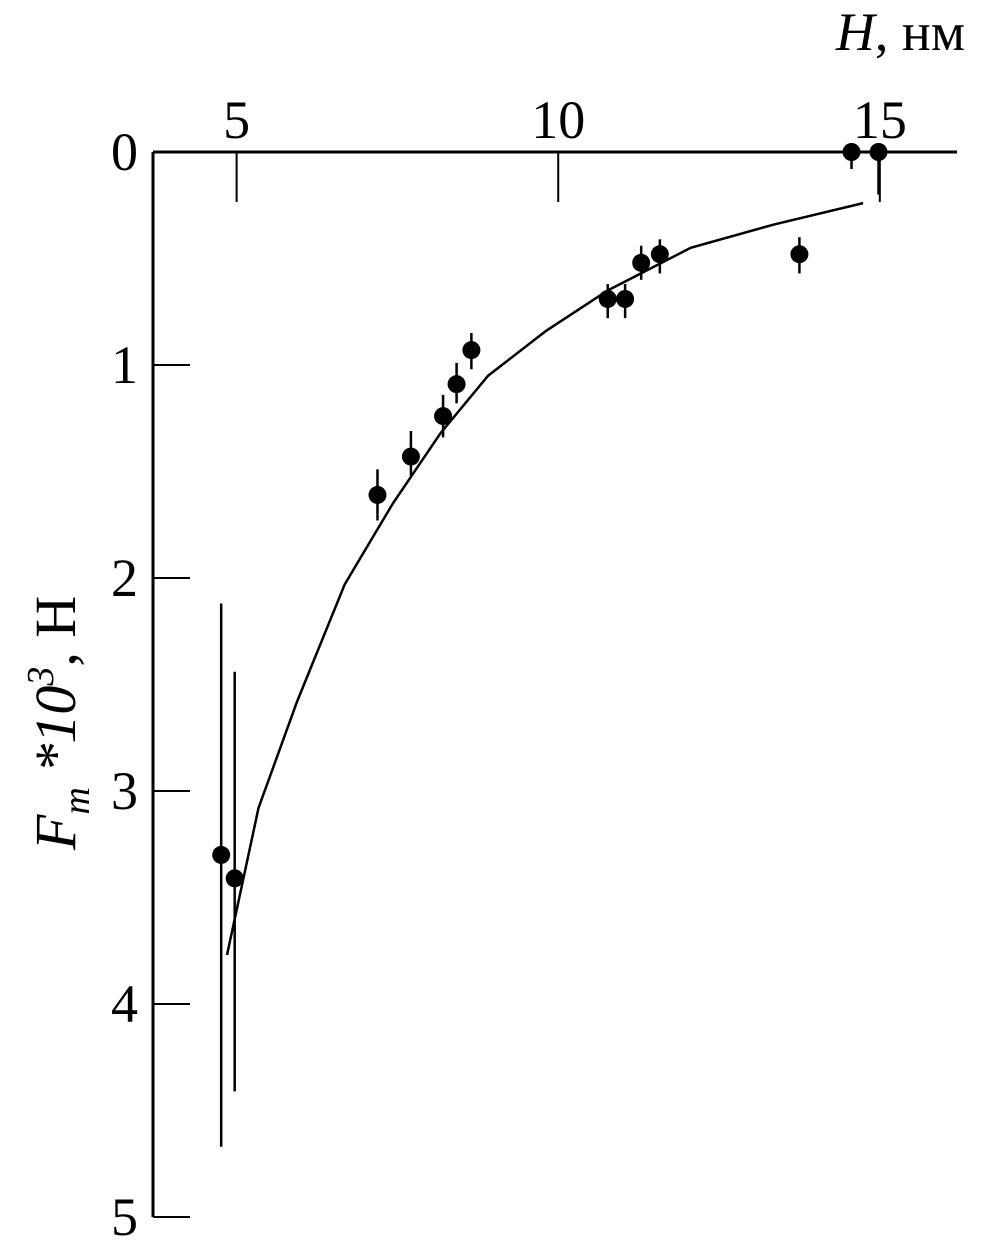  What do you see at coordinates (77, 800) in the screenshot?
I see `y-label-sub: m` at bounding box center [77, 800].